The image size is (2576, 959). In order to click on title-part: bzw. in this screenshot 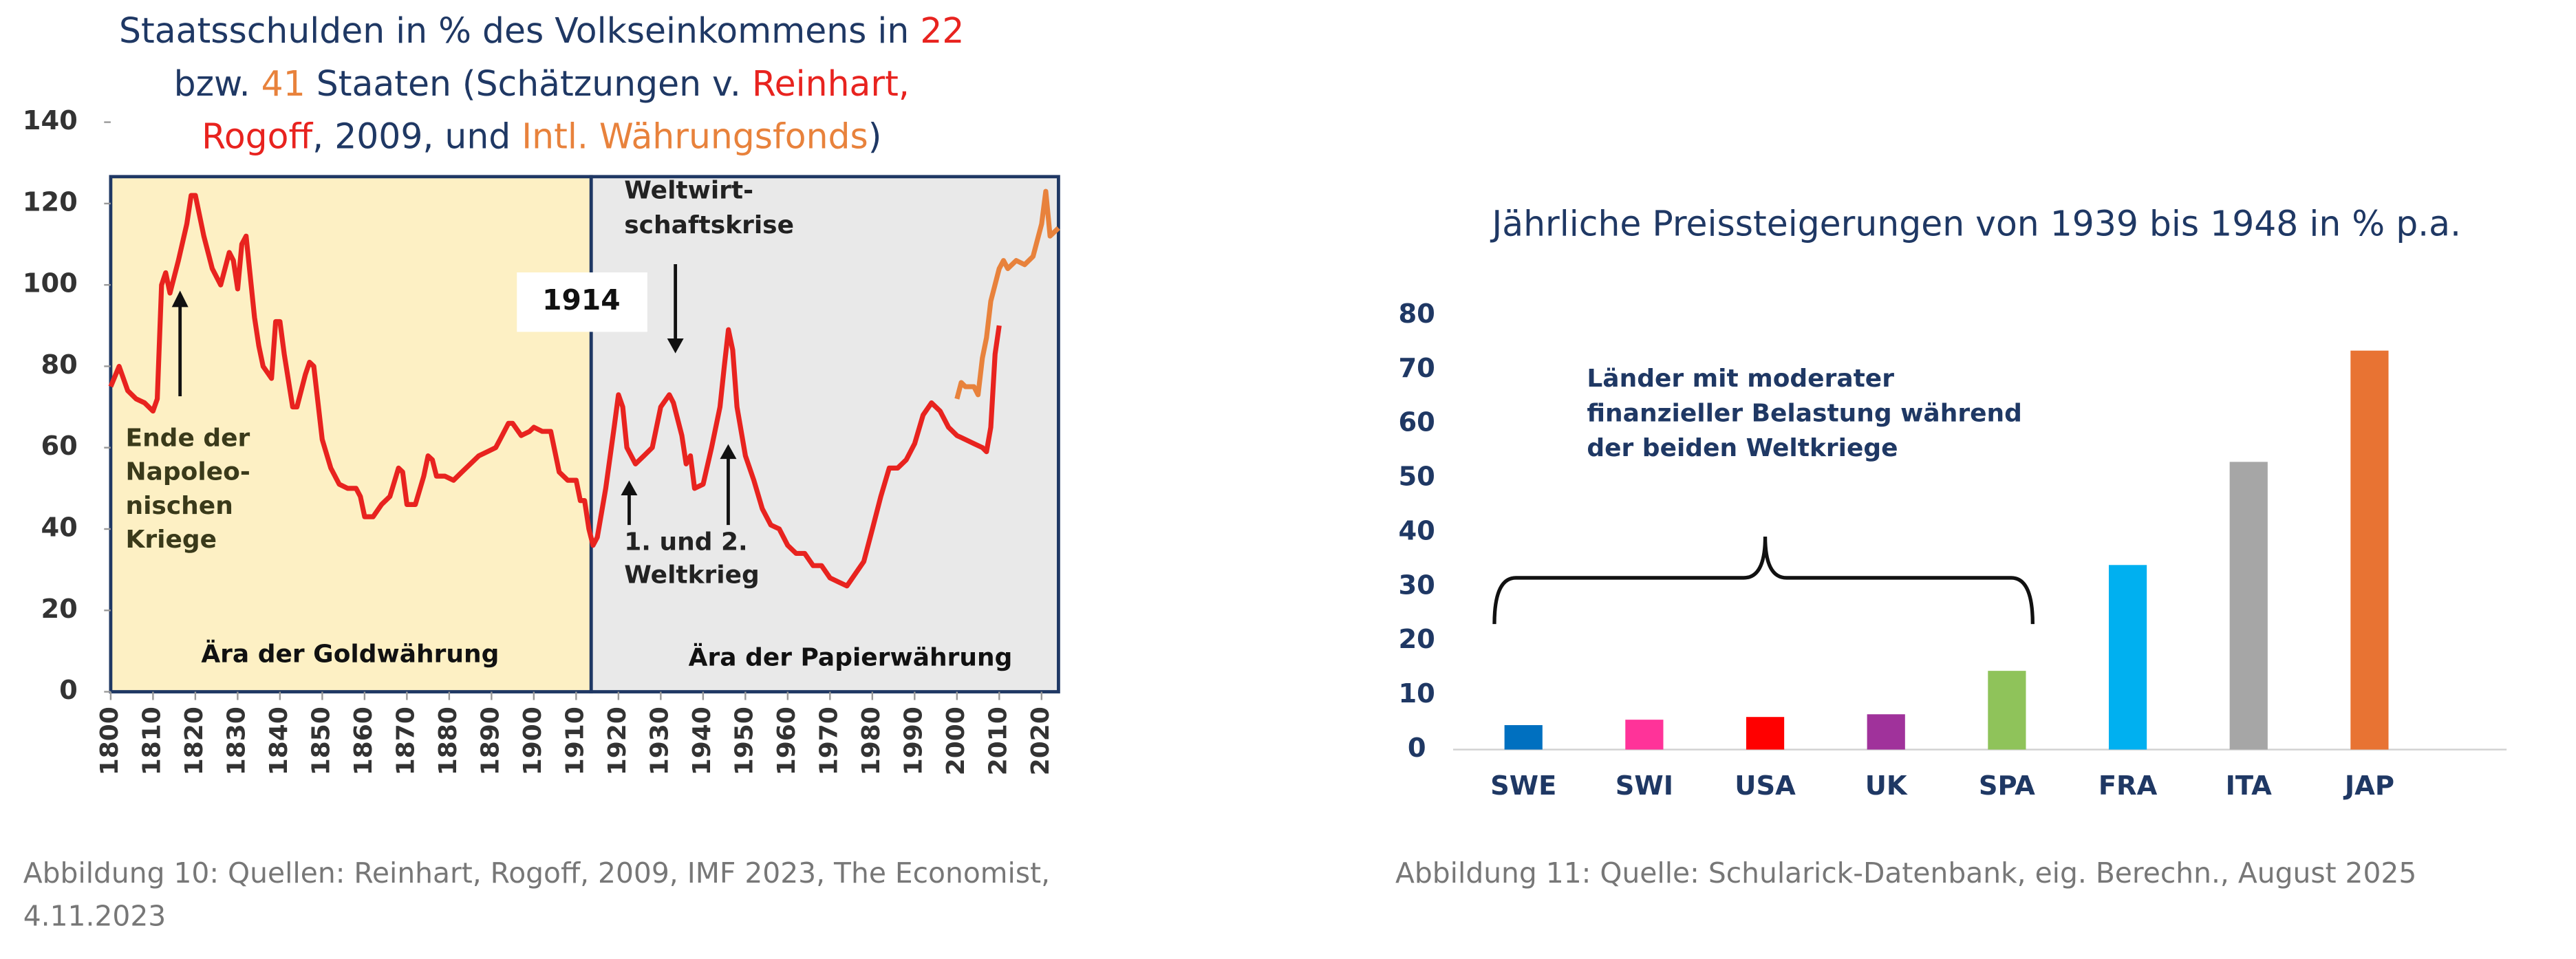, I will do `click(217, 83)`.